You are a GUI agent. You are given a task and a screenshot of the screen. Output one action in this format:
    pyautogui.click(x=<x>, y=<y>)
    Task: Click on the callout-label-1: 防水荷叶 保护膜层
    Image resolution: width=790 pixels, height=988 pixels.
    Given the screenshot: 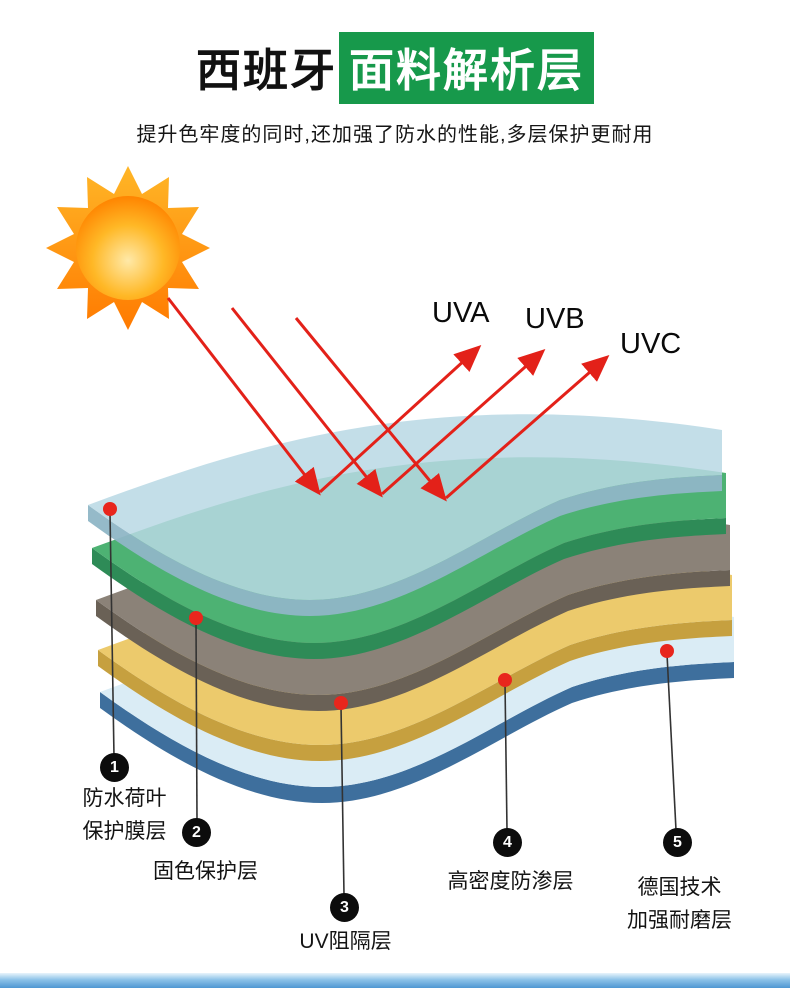 What is the action you would take?
    pyautogui.click(x=124, y=815)
    